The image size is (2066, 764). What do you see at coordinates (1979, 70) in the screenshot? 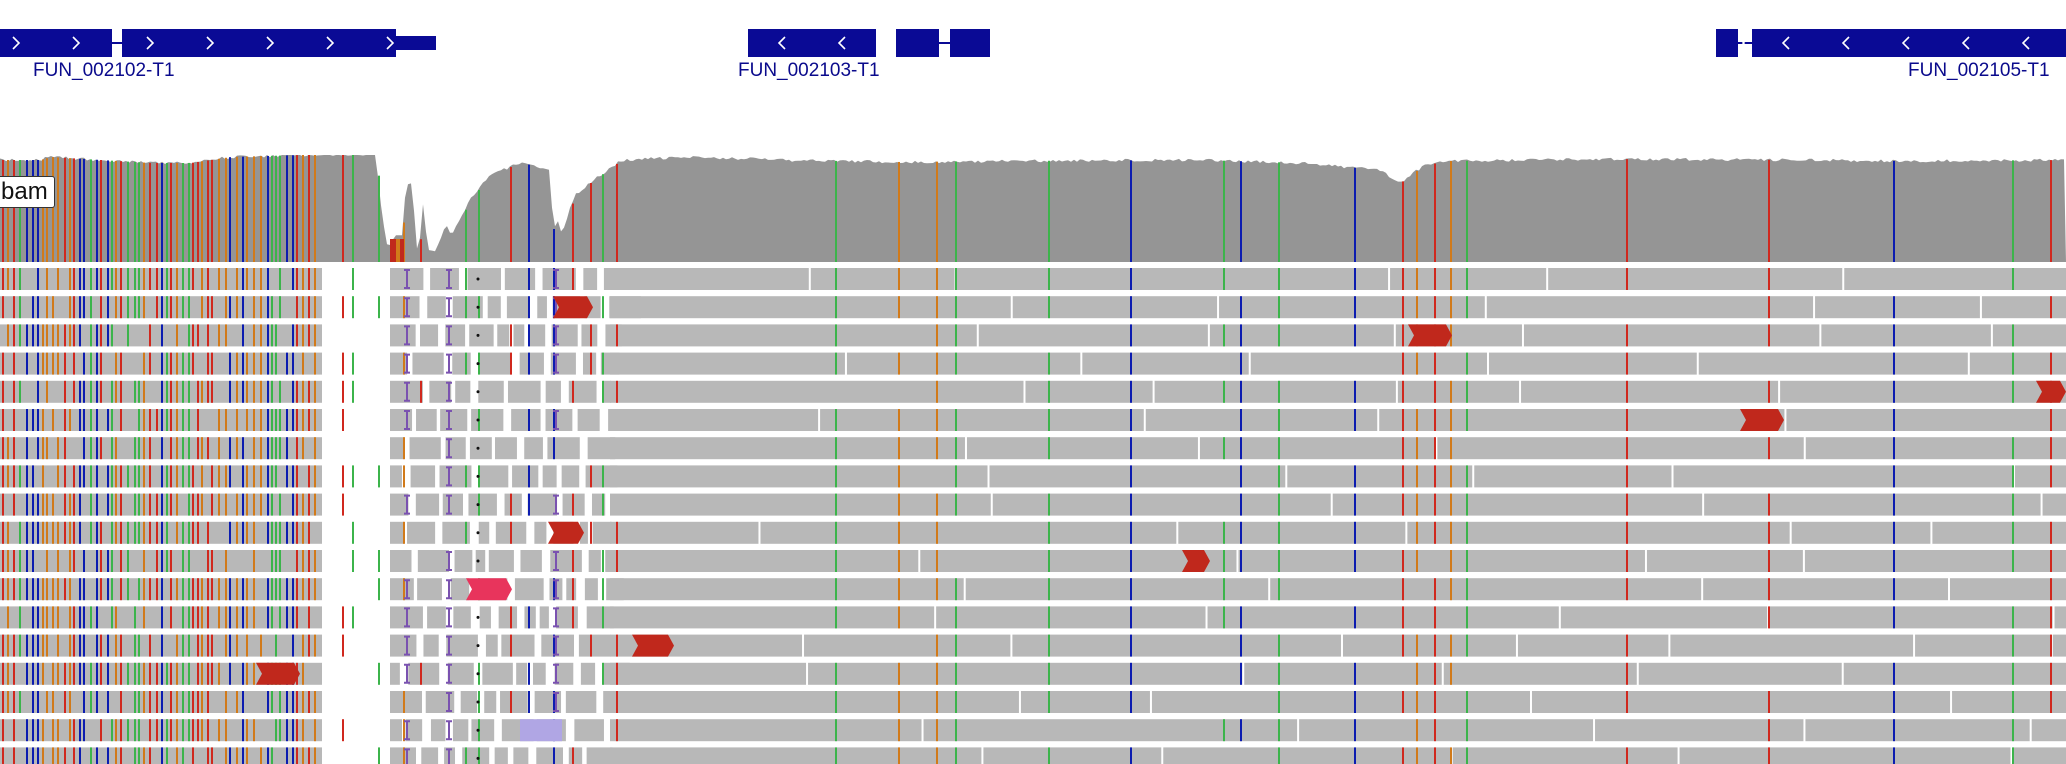
I see `gene-label-fun-002105: FUN_002105-T1` at bounding box center [1979, 70].